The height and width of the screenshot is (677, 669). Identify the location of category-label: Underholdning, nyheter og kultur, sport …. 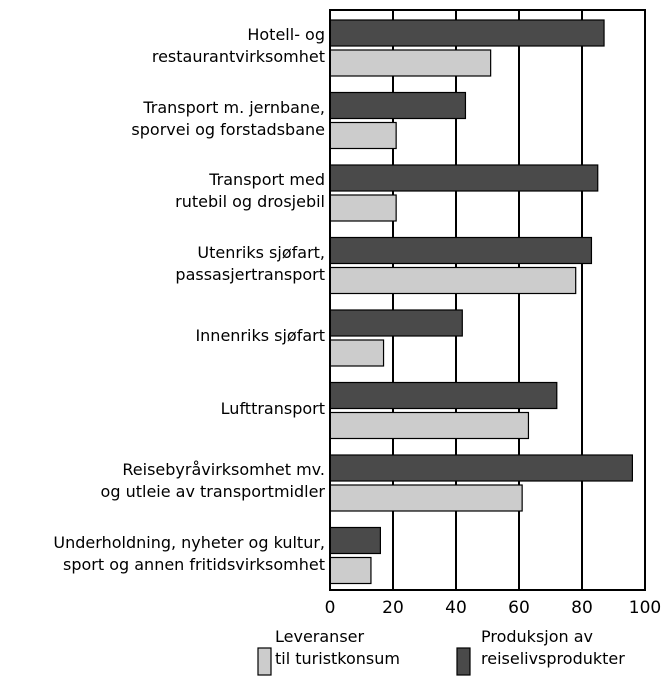
(189, 553).